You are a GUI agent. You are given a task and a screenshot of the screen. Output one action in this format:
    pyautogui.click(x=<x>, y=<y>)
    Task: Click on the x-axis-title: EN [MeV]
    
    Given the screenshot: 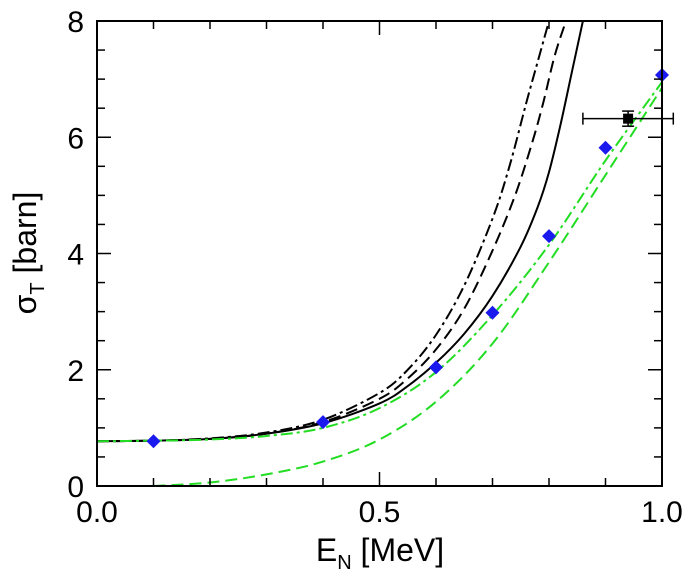 What is the action you would take?
    pyautogui.click(x=380, y=553)
    